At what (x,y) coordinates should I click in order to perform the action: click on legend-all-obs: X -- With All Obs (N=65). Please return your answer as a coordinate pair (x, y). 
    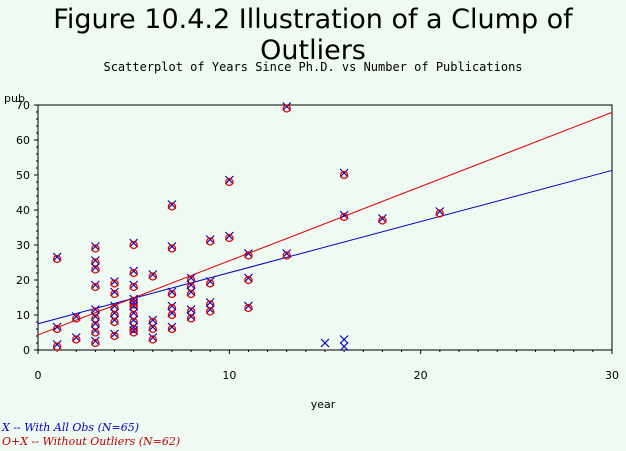
    Looking at the image, I should click on (70, 427).